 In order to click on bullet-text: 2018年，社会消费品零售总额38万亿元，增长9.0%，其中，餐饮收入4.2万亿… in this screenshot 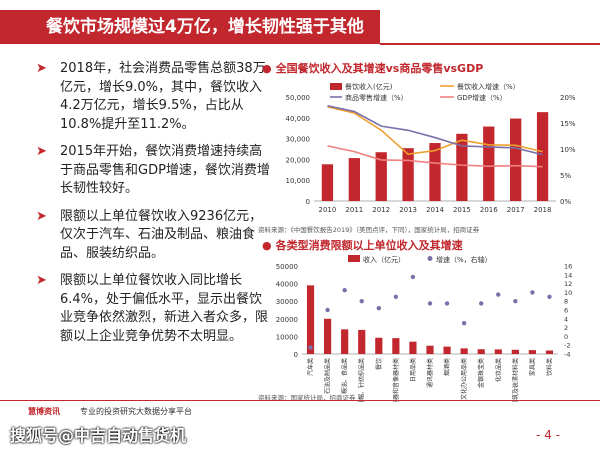, I will do `click(163, 96)`.